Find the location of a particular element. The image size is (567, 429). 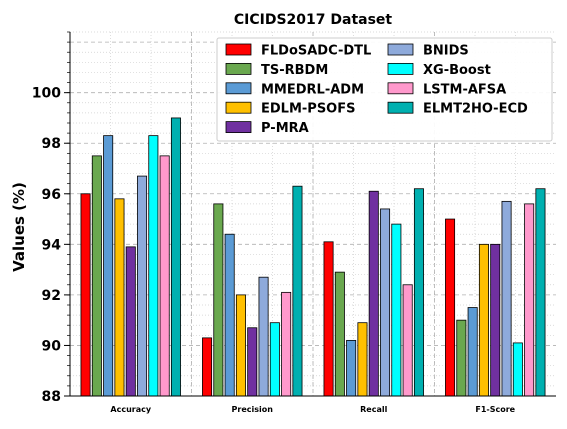

x-tick-label: F1-Score is located at coordinates (495, 409).